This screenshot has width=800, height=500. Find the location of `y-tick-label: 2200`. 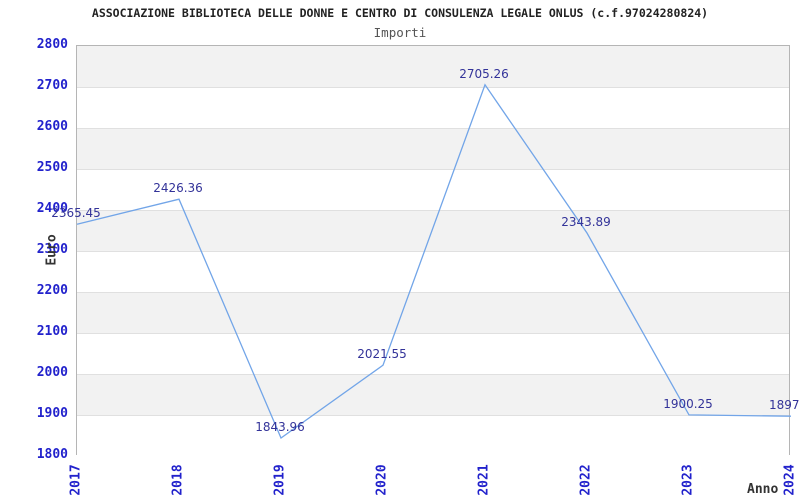

y-tick-label: 2200 is located at coordinates (52, 290).